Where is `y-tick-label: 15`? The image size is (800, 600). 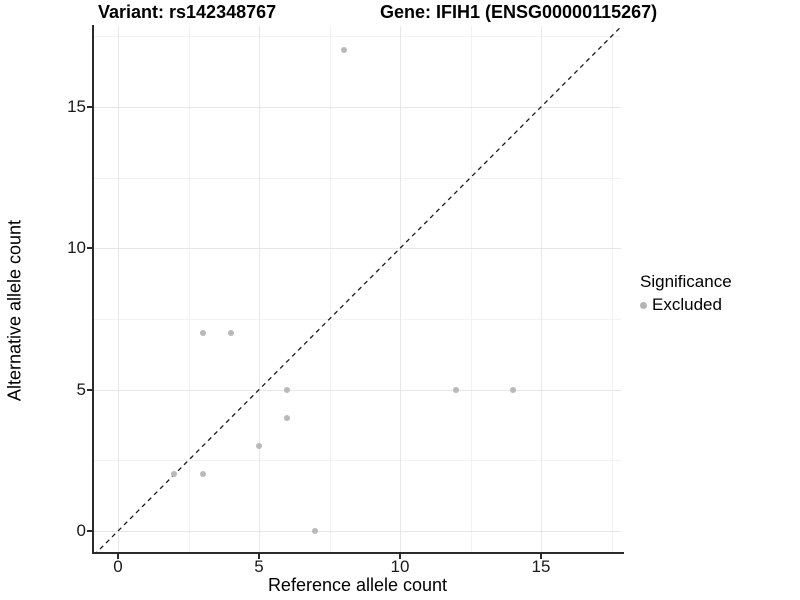
y-tick-label: 15 is located at coordinates (76, 106).